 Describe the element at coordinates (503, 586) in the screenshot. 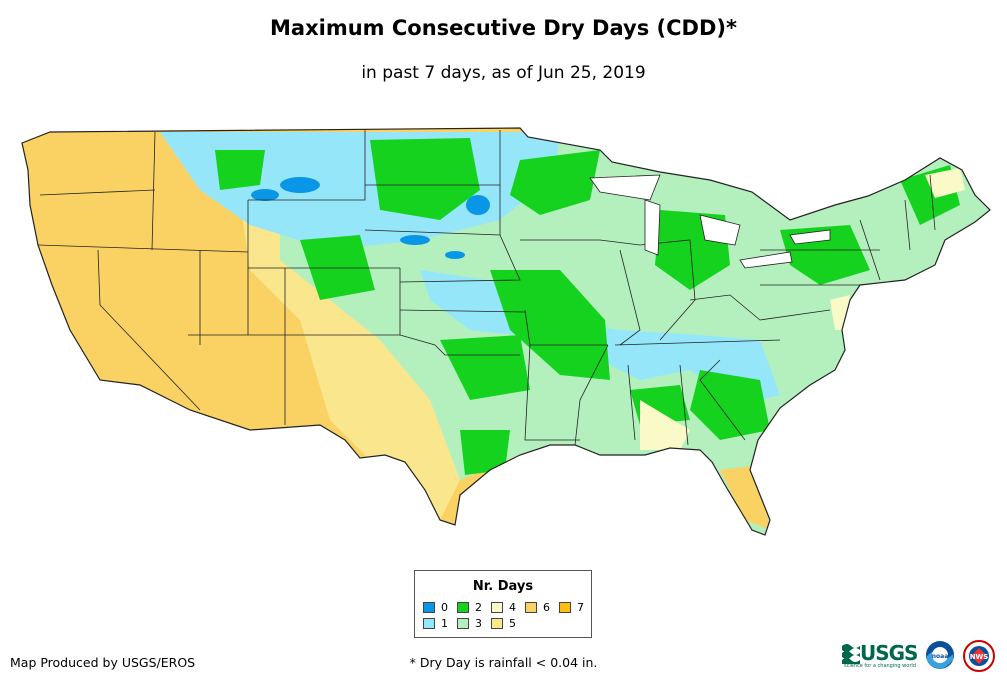

I see `legend-title: Nr. Days` at that location.